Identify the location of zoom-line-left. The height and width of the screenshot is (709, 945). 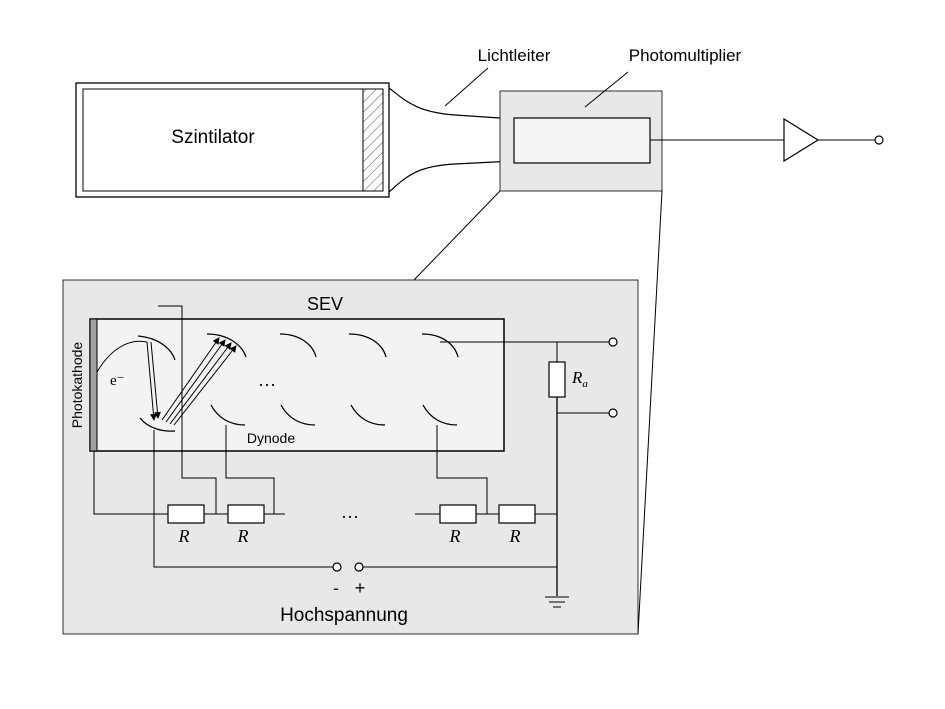
(457, 235).